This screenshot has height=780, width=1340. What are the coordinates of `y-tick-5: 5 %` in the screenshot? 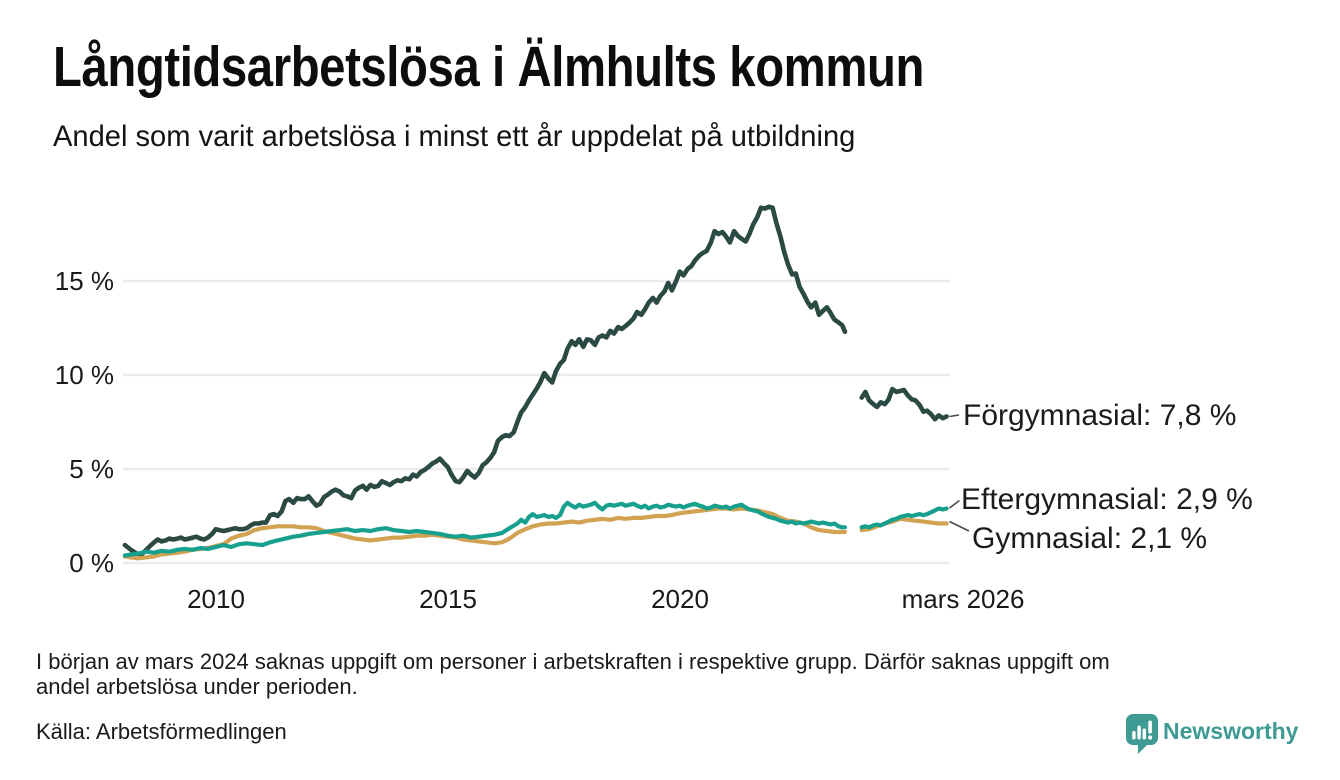 It's located at (91, 469).